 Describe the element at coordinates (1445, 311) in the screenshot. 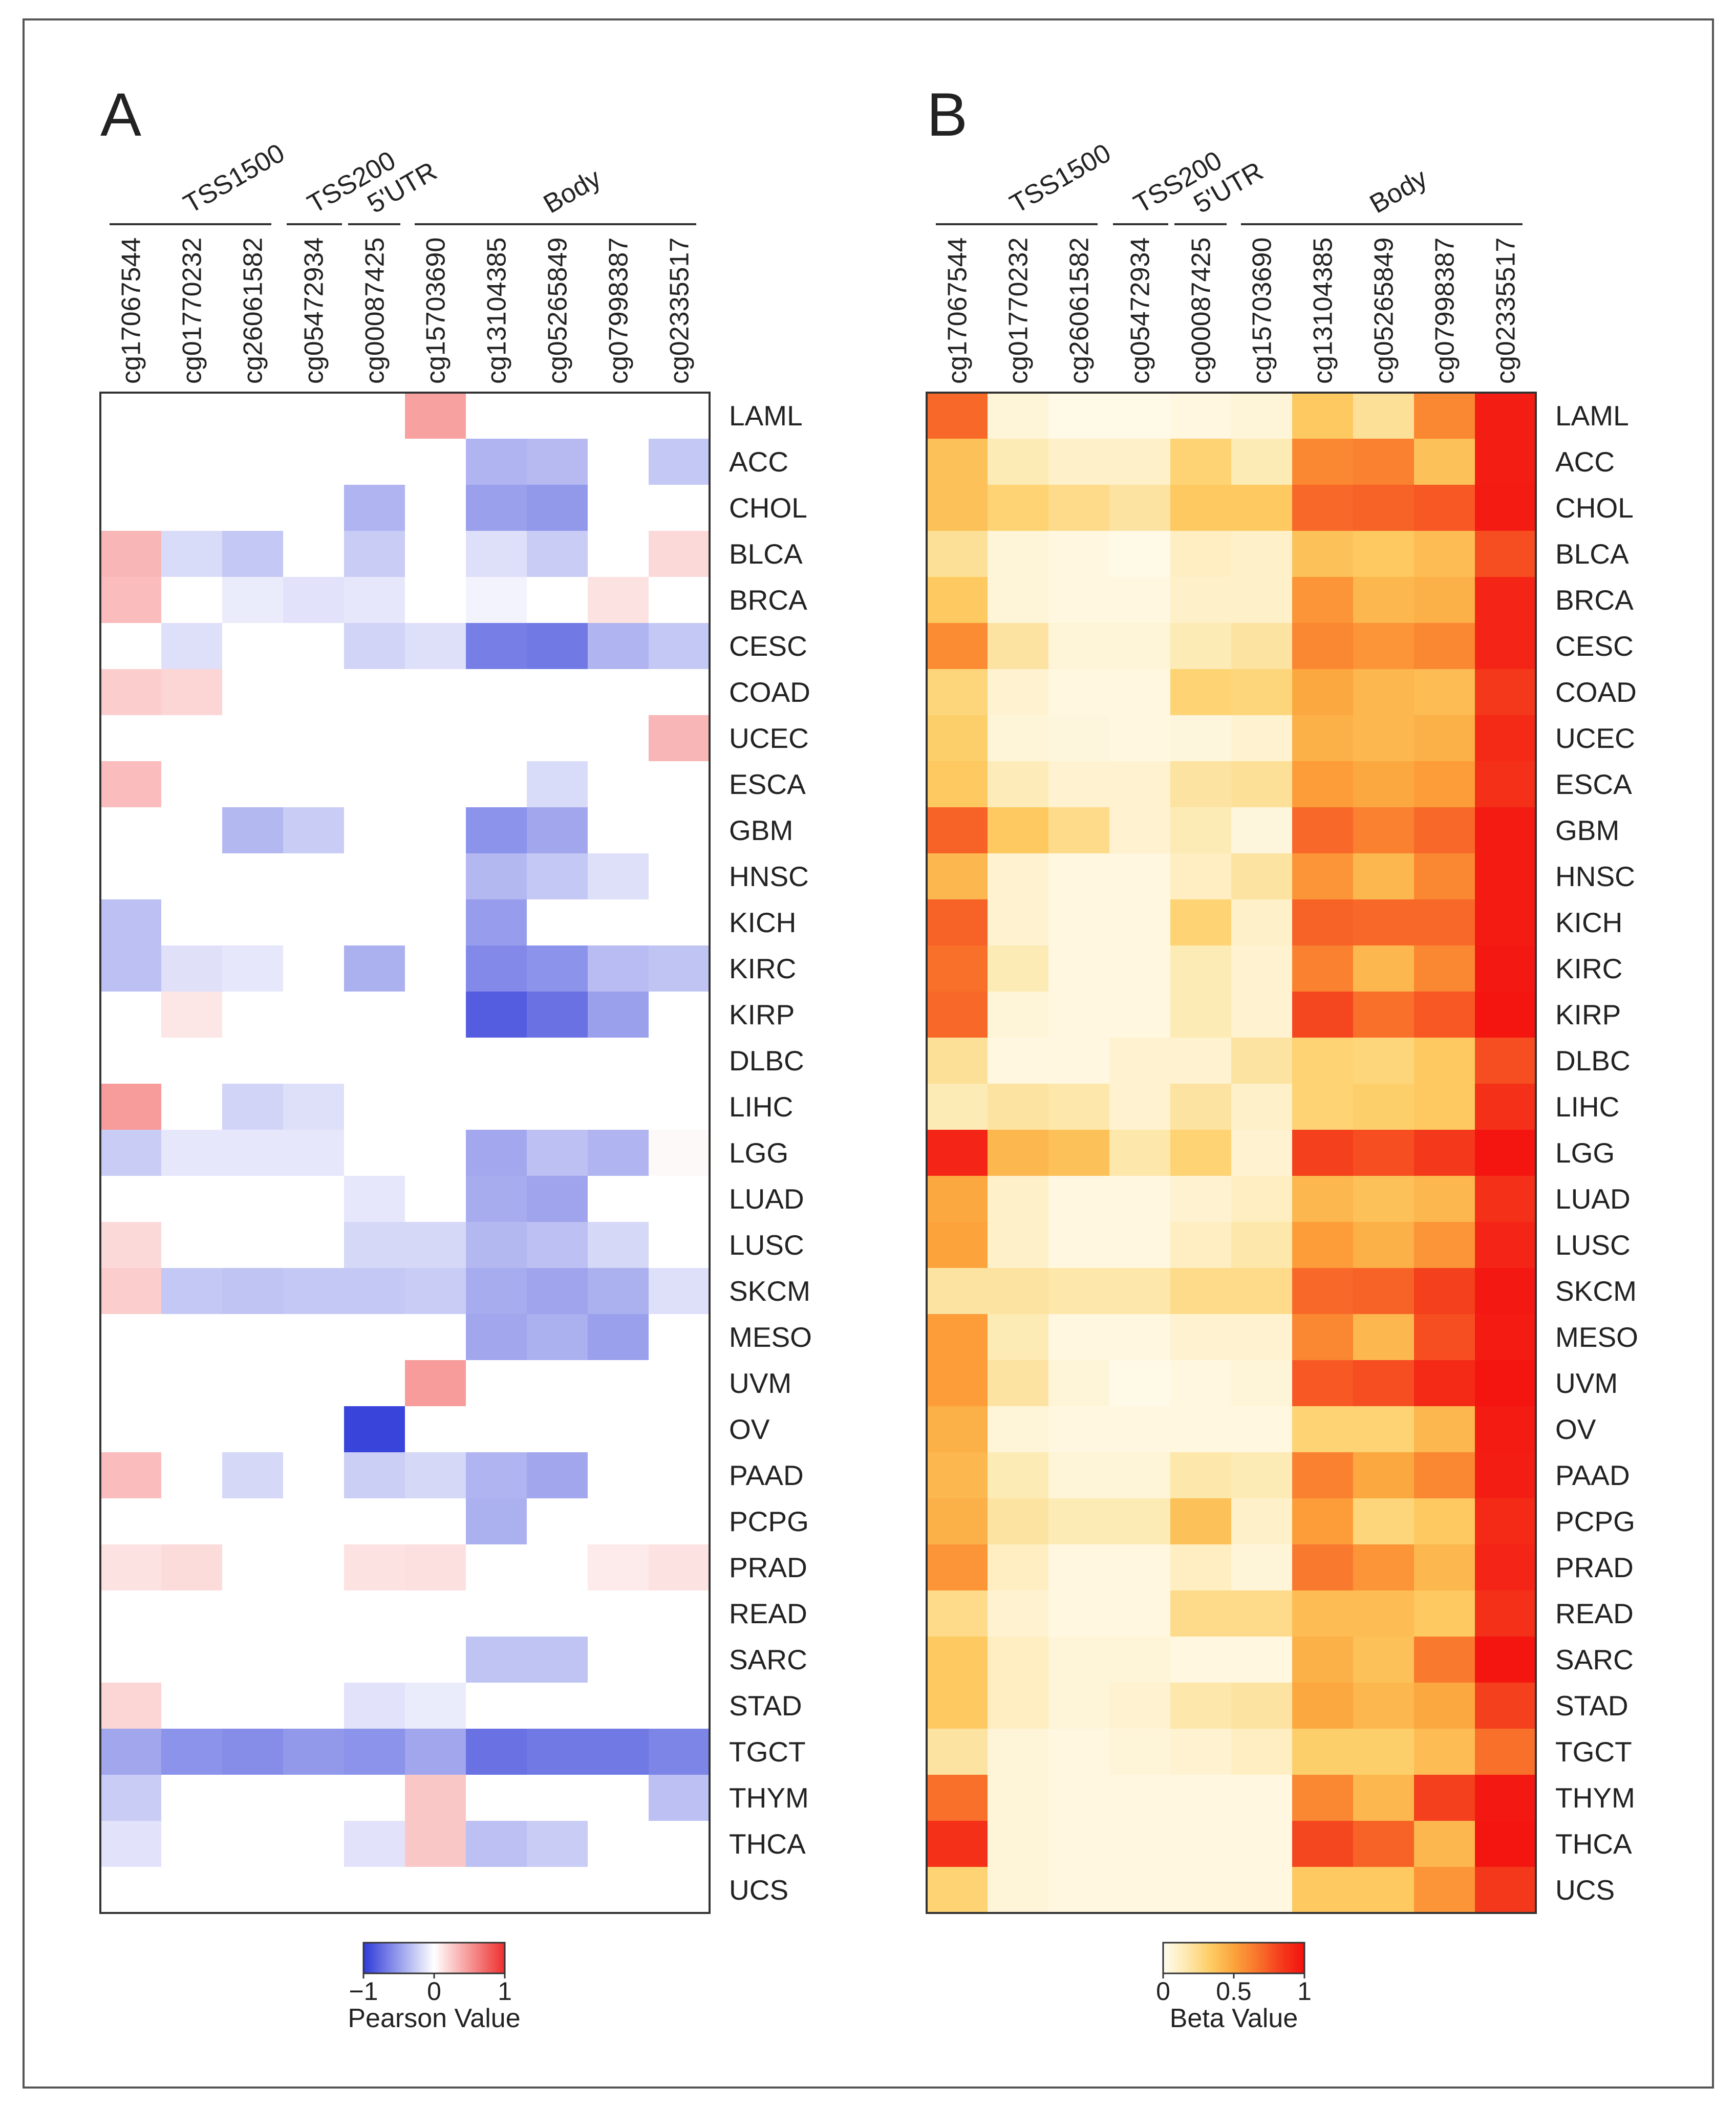

I see `column-label: cg07998387` at that location.